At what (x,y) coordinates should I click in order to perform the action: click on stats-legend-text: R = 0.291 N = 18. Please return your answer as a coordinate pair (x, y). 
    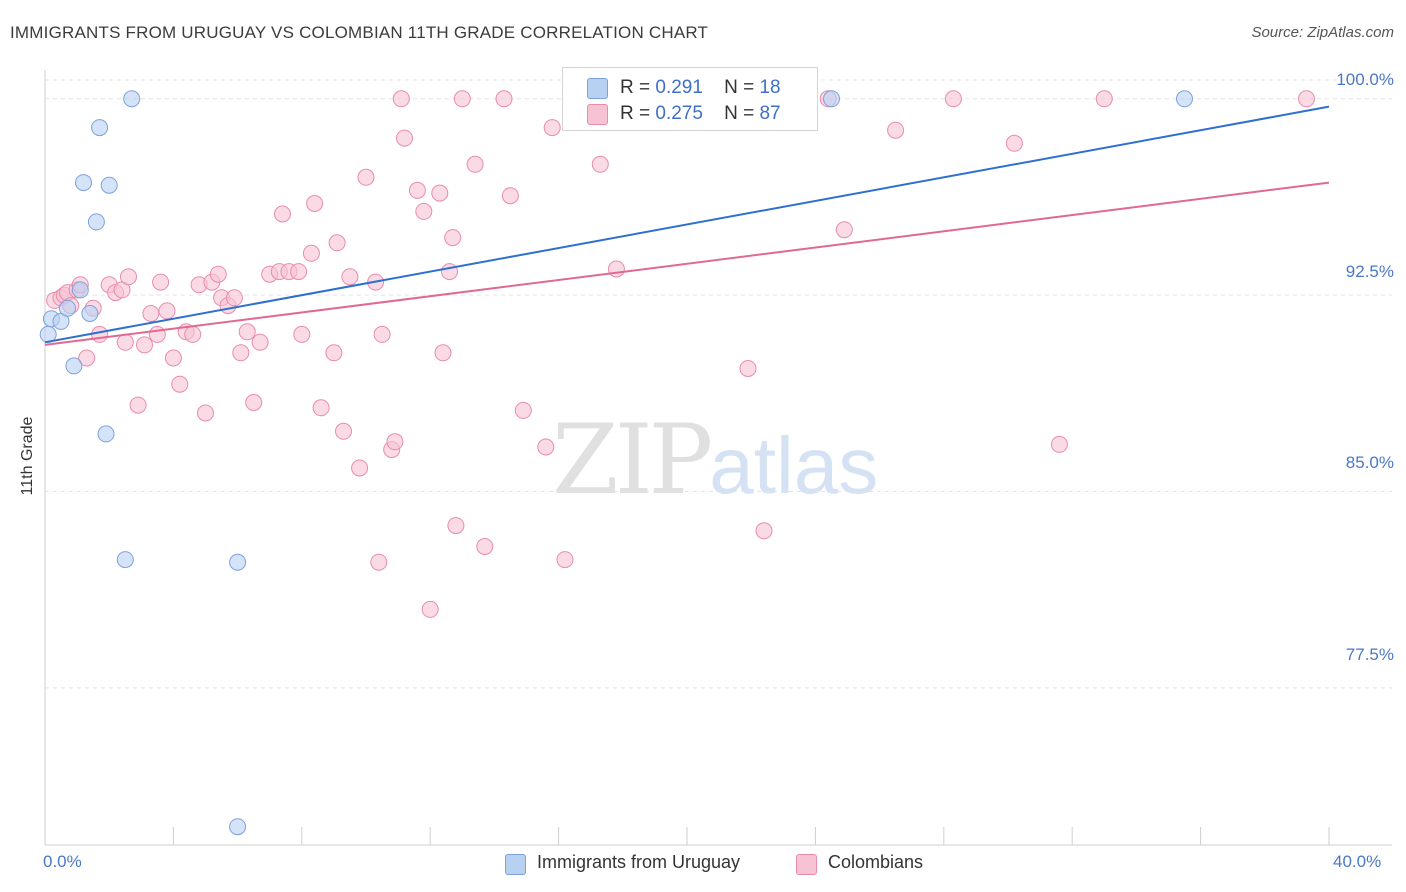
    Looking at the image, I should click on (700, 88).